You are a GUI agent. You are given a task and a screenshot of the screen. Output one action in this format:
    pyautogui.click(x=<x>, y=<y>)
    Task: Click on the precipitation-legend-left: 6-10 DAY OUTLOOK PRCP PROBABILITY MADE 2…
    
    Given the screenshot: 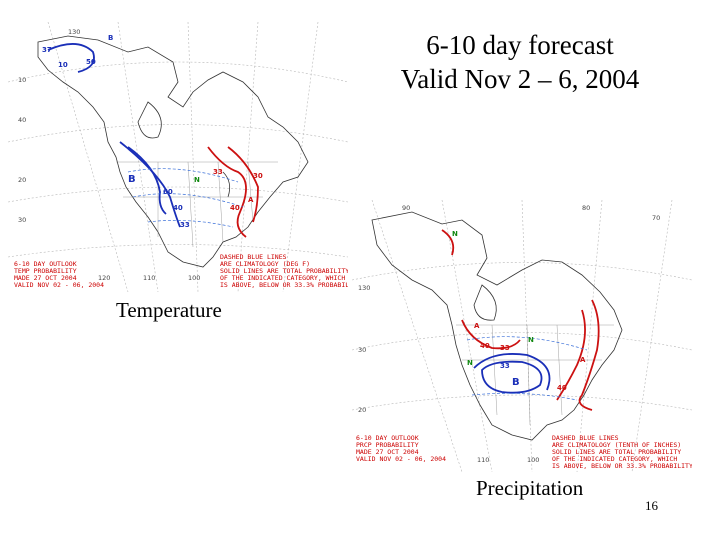 What is the action you would take?
    pyautogui.click(x=401, y=448)
    